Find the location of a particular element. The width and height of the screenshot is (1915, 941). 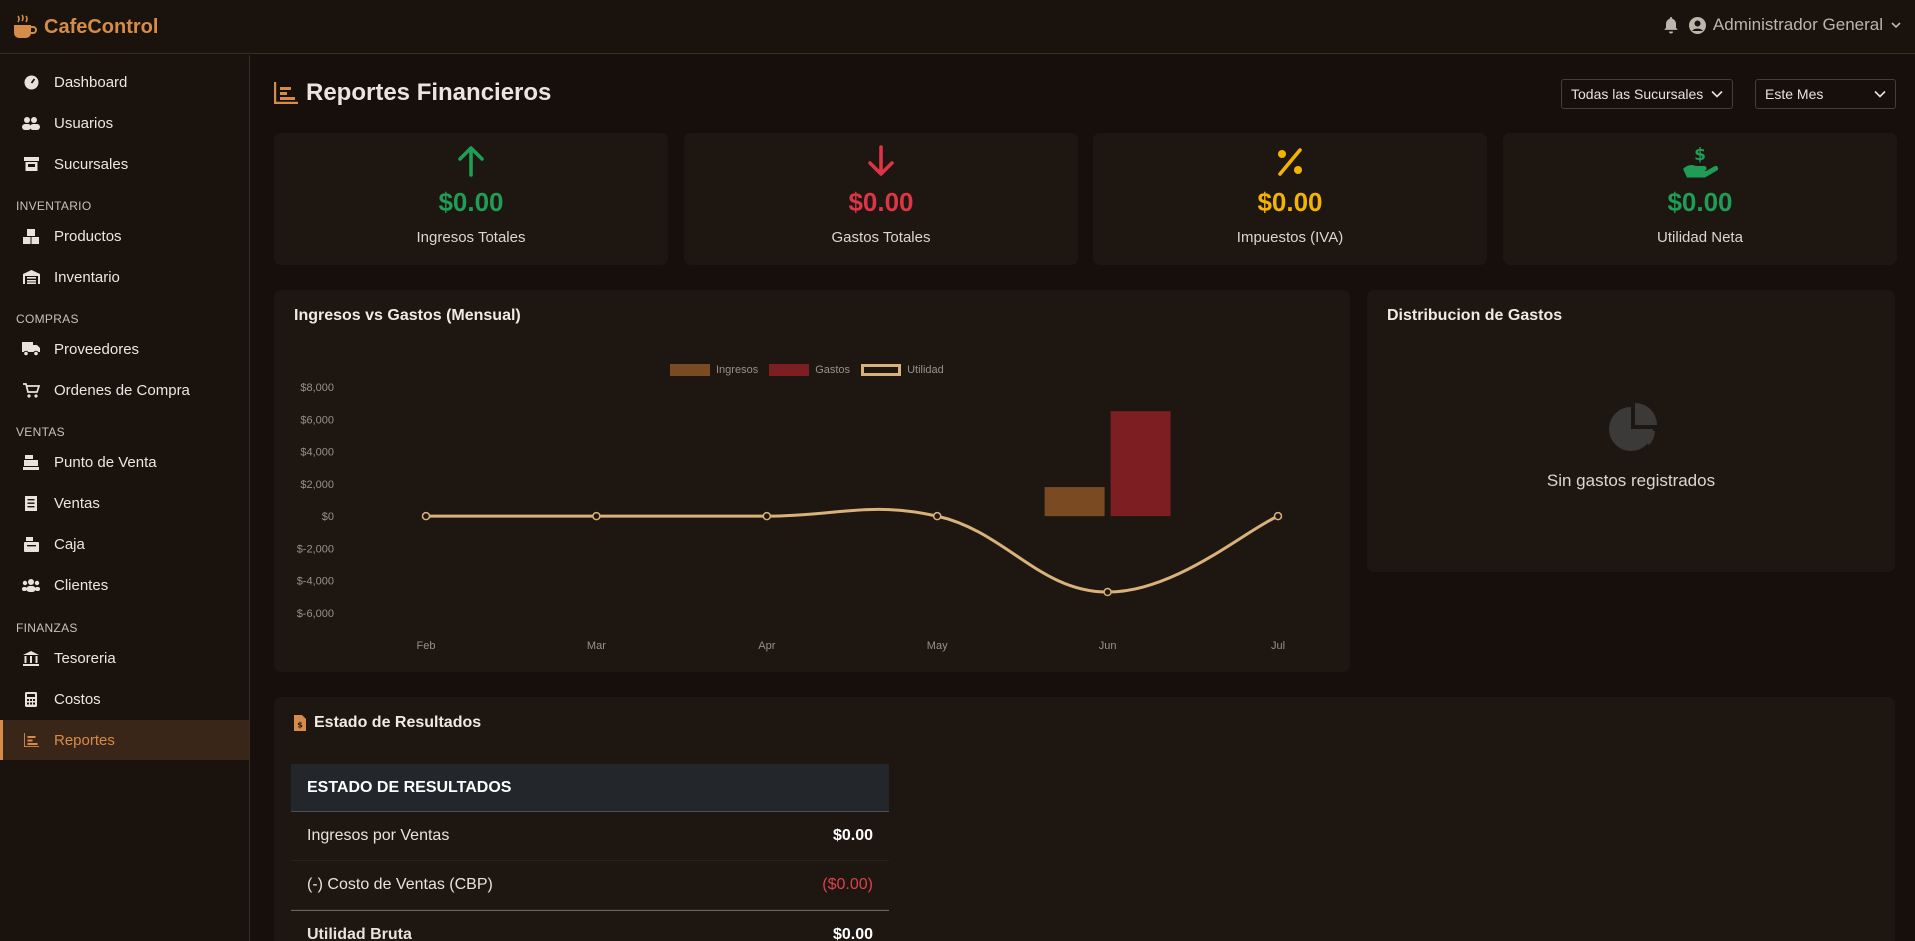

truck-icon is located at coordinates (31, 349).